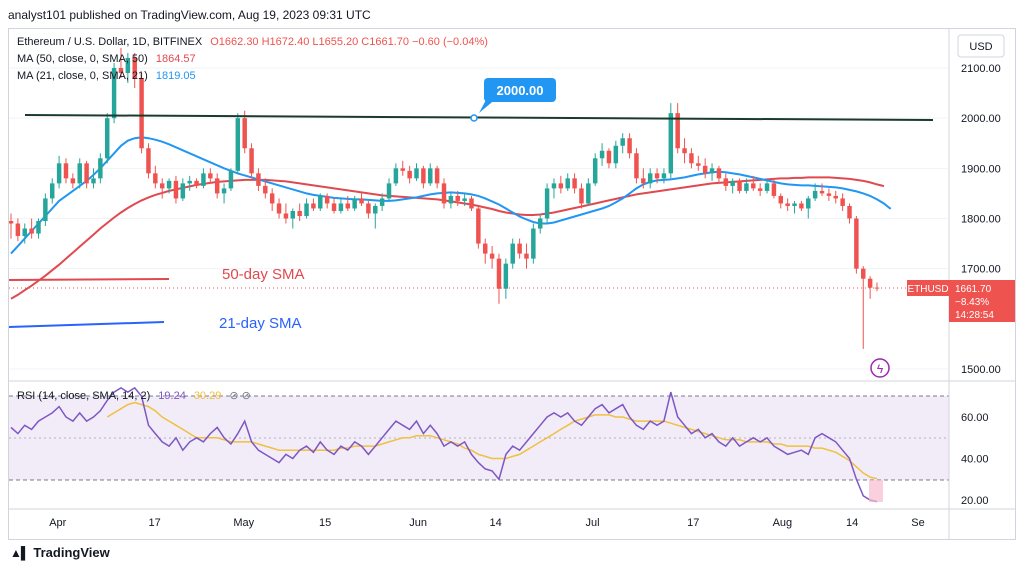  I want to click on level-callout: 2000.00, so click(517, 95).